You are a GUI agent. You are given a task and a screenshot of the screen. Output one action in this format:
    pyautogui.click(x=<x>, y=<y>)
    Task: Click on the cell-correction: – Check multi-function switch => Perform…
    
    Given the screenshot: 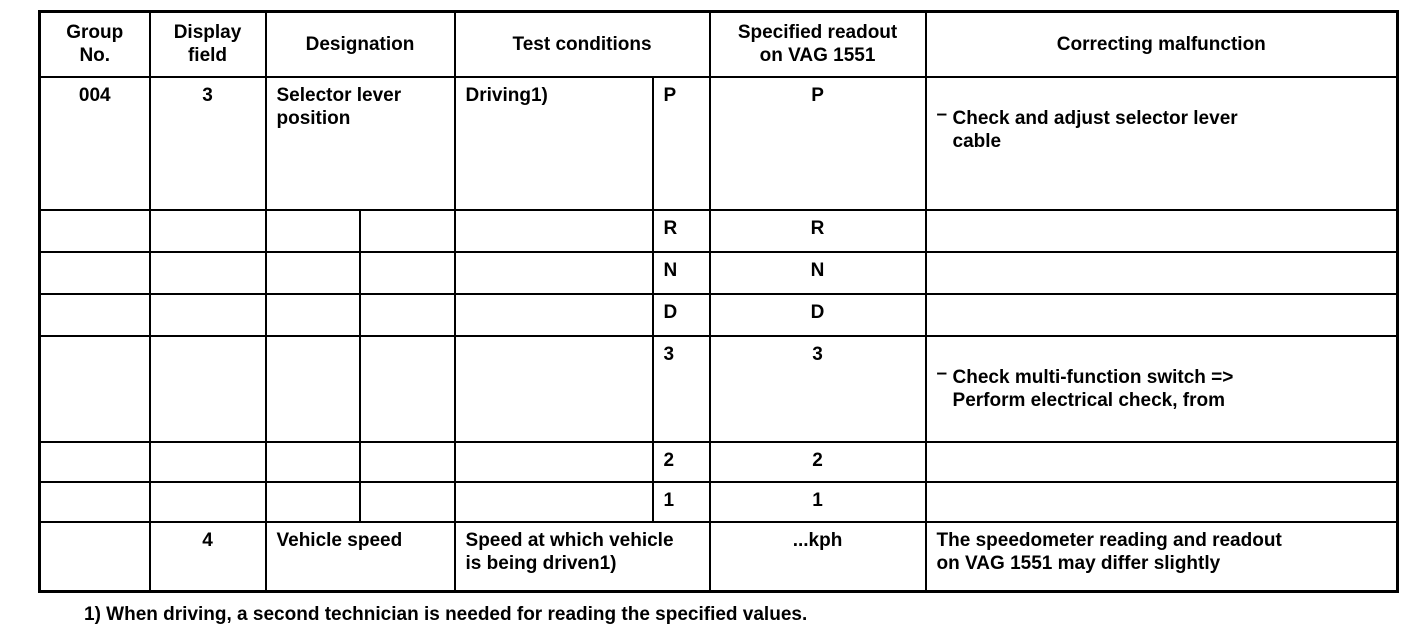 What is the action you would take?
    pyautogui.click(x=1161, y=388)
    